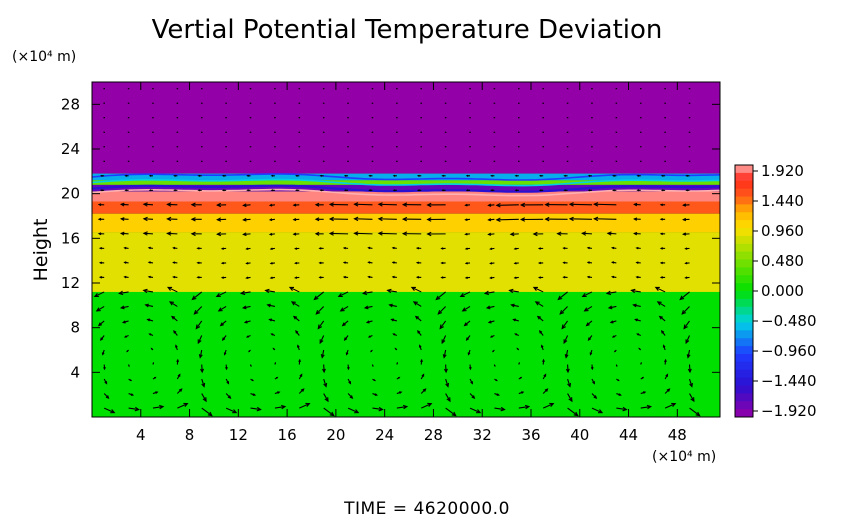 The height and width of the screenshot is (523, 854). Describe the element at coordinates (407, 30) in the screenshot. I see `chart-title: Vertial Potential Temperature Deviation` at that location.